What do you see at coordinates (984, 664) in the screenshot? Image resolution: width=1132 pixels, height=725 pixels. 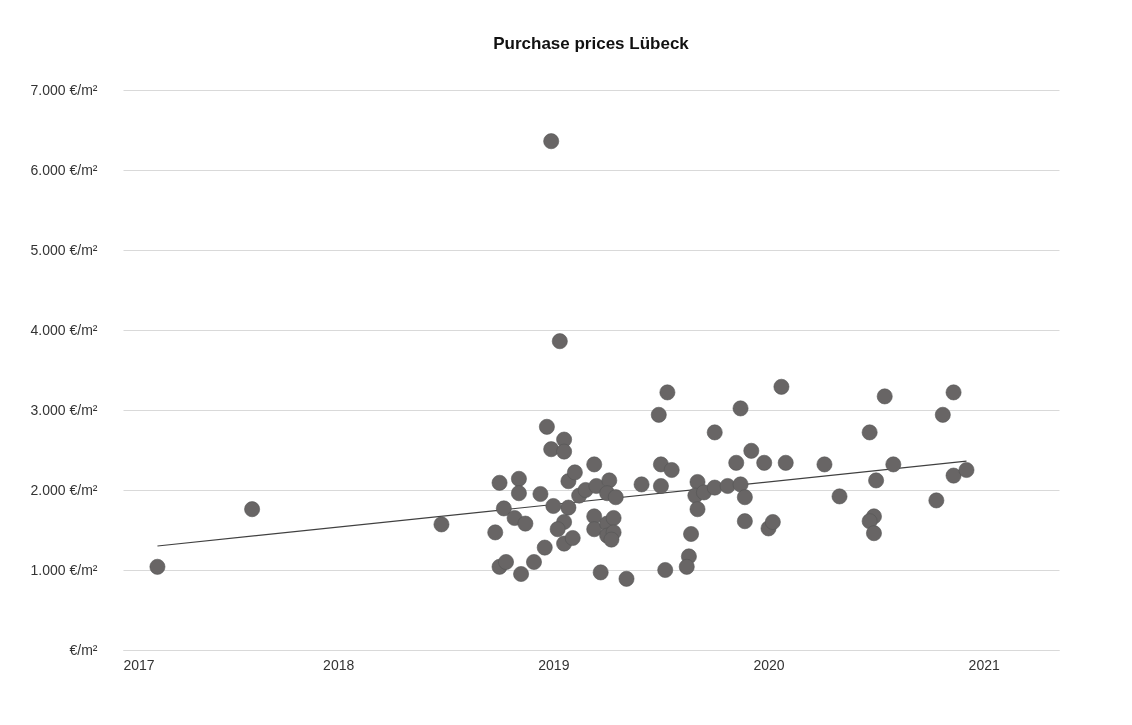 I see `x-tick-label: 2021` at bounding box center [984, 664].